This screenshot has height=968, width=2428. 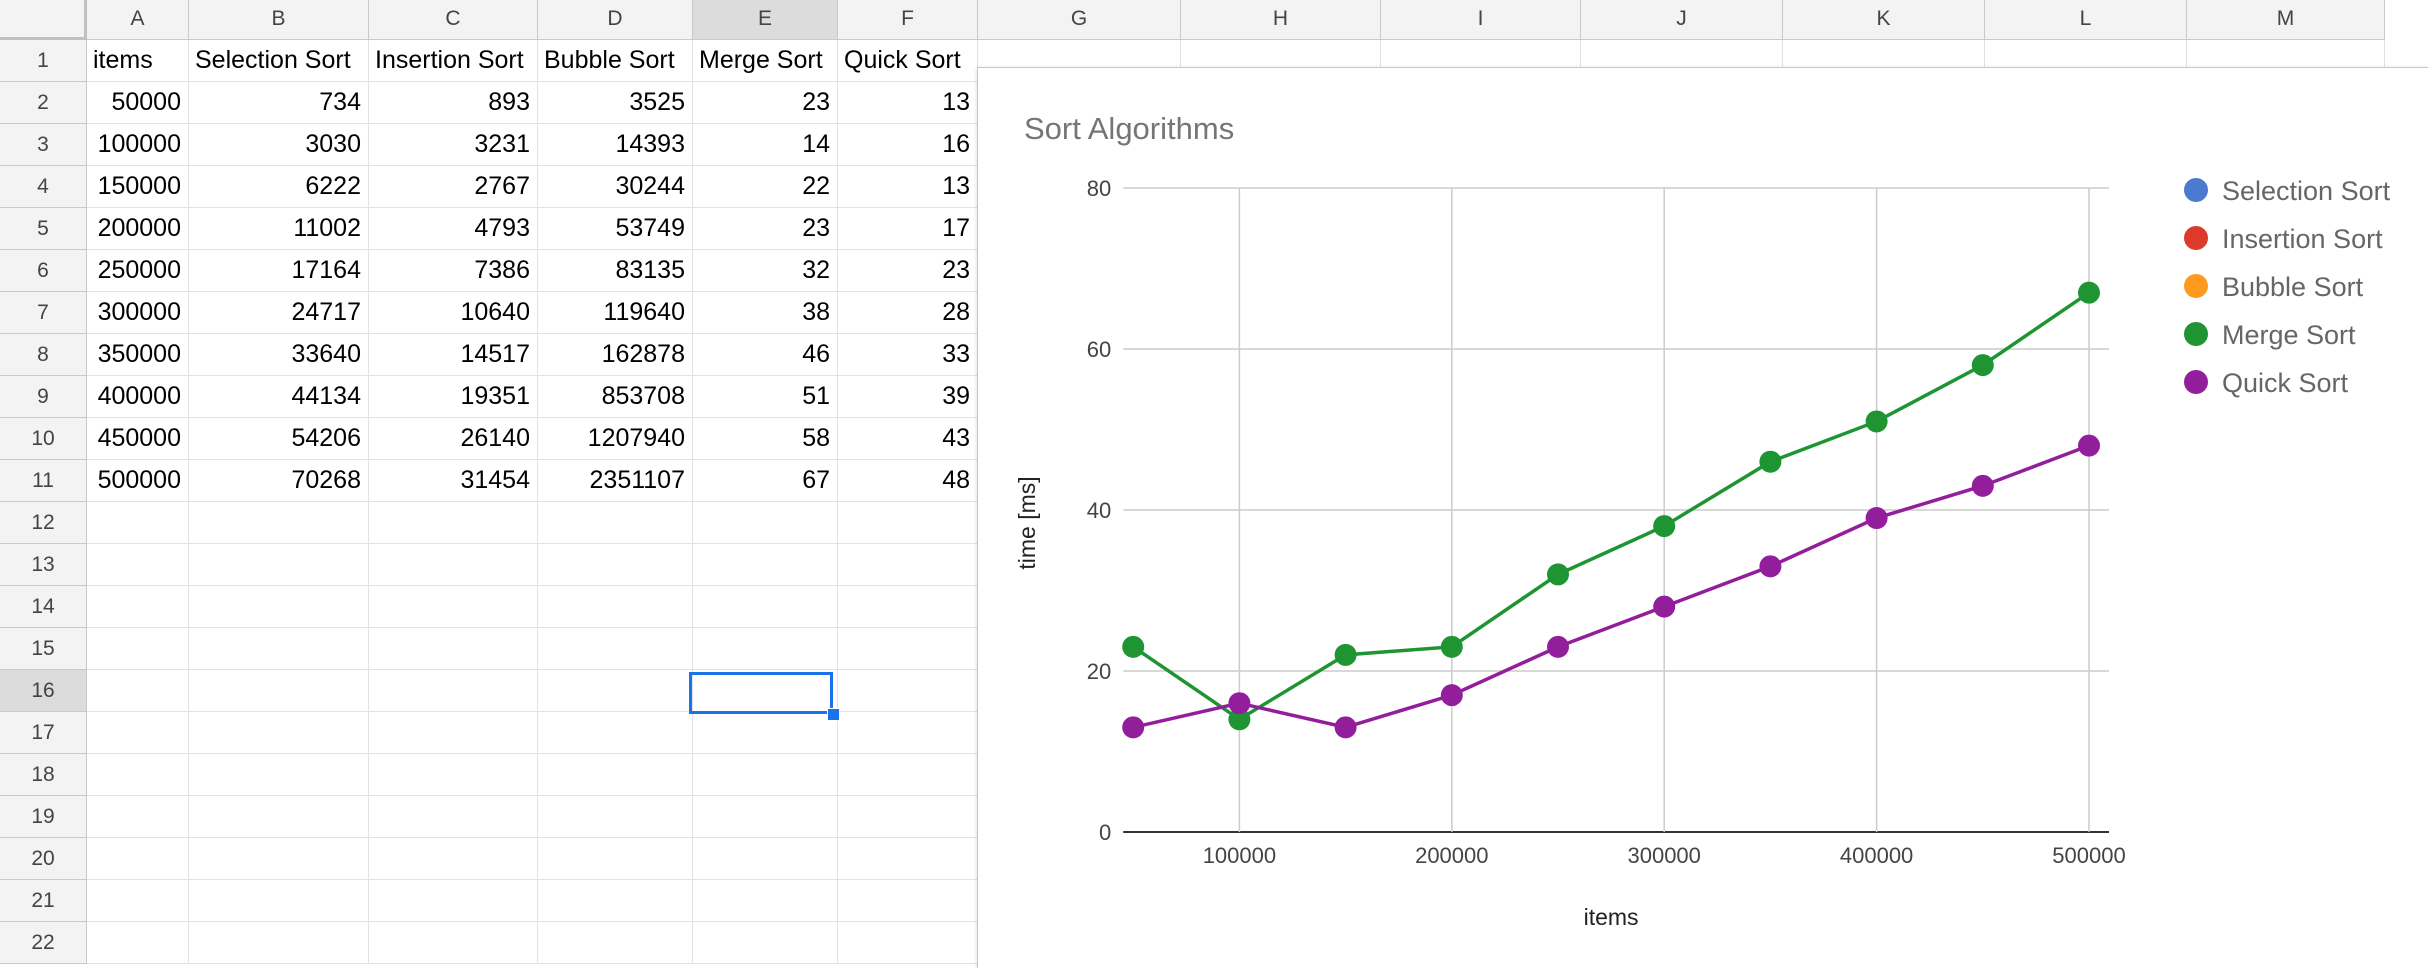 What do you see at coordinates (279, 481) in the screenshot?
I see `cell-B11: 70268` at bounding box center [279, 481].